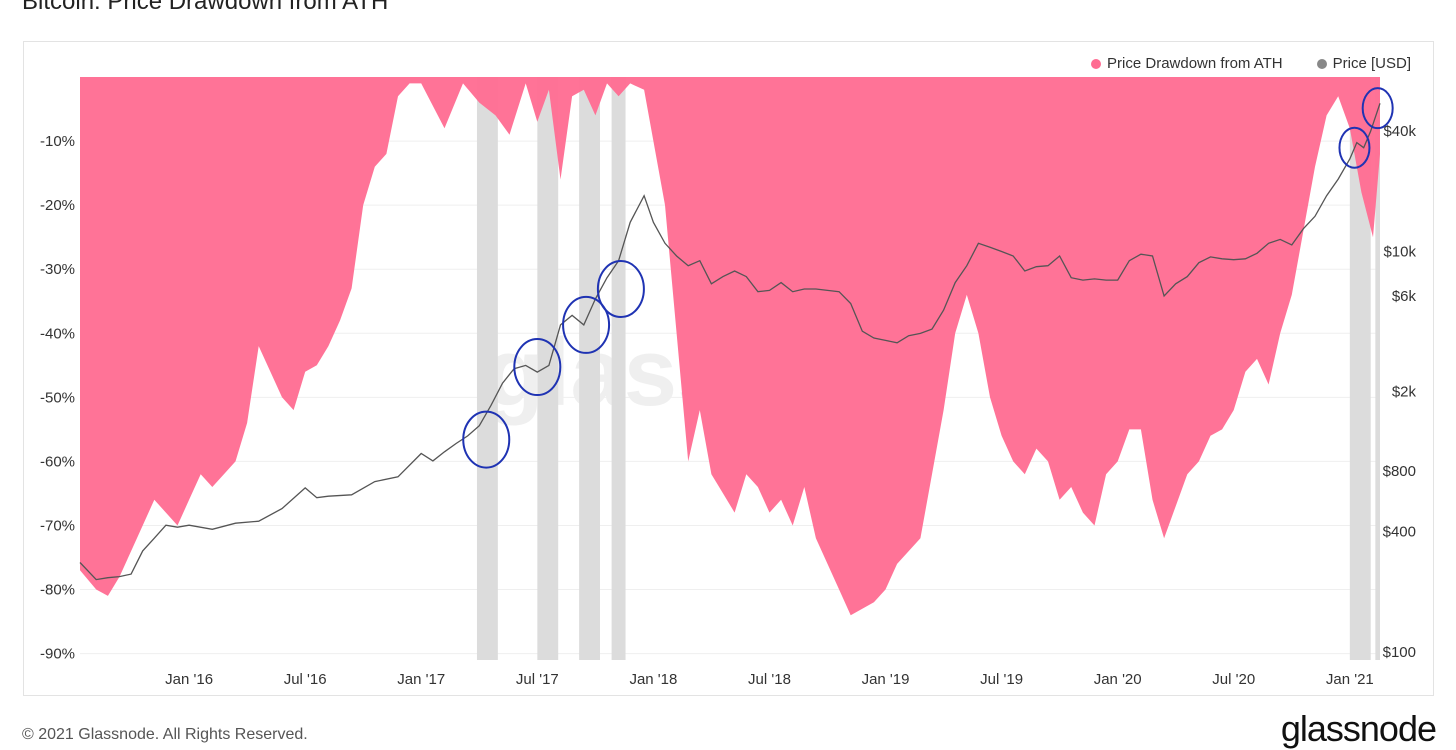 Image resolution: width=1456 pixels, height=750 pixels. What do you see at coordinates (189, 679) in the screenshot?
I see `x-tick-0: Jan '16` at bounding box center [189, 679].